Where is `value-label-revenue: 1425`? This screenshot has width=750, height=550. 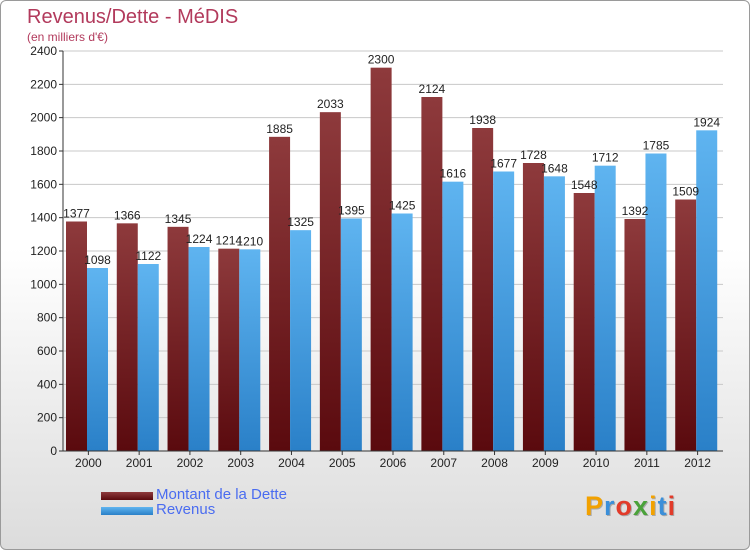
value-label-revenue: 1425 is located at coordinates (402, 206).